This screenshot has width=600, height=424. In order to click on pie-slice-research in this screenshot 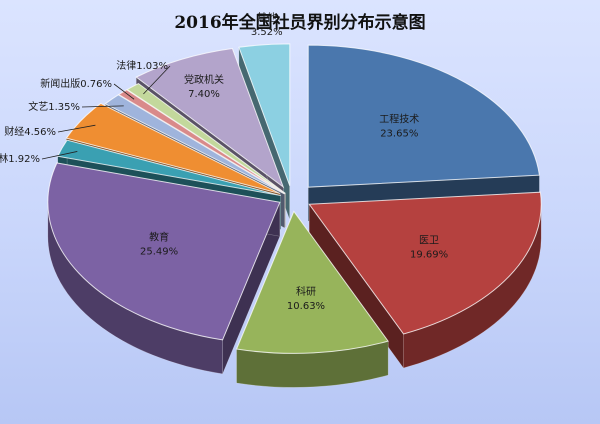, I will do `click(312, 282)`.